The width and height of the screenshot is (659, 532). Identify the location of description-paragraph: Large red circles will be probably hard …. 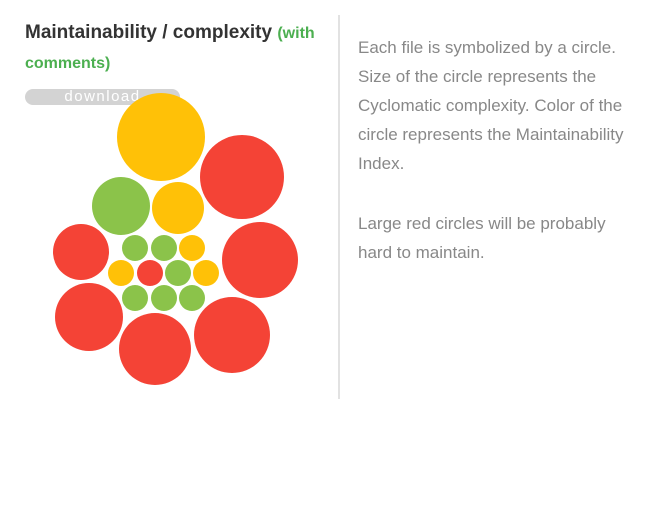
(482, 238).